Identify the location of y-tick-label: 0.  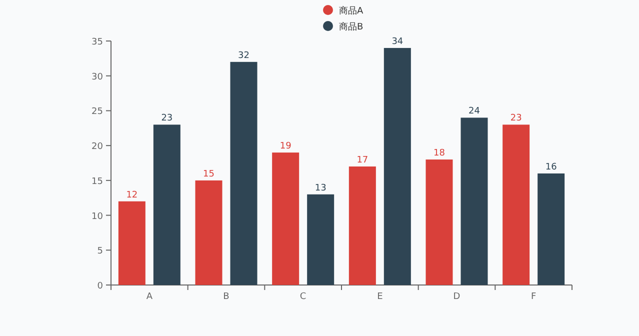
(100, 287).